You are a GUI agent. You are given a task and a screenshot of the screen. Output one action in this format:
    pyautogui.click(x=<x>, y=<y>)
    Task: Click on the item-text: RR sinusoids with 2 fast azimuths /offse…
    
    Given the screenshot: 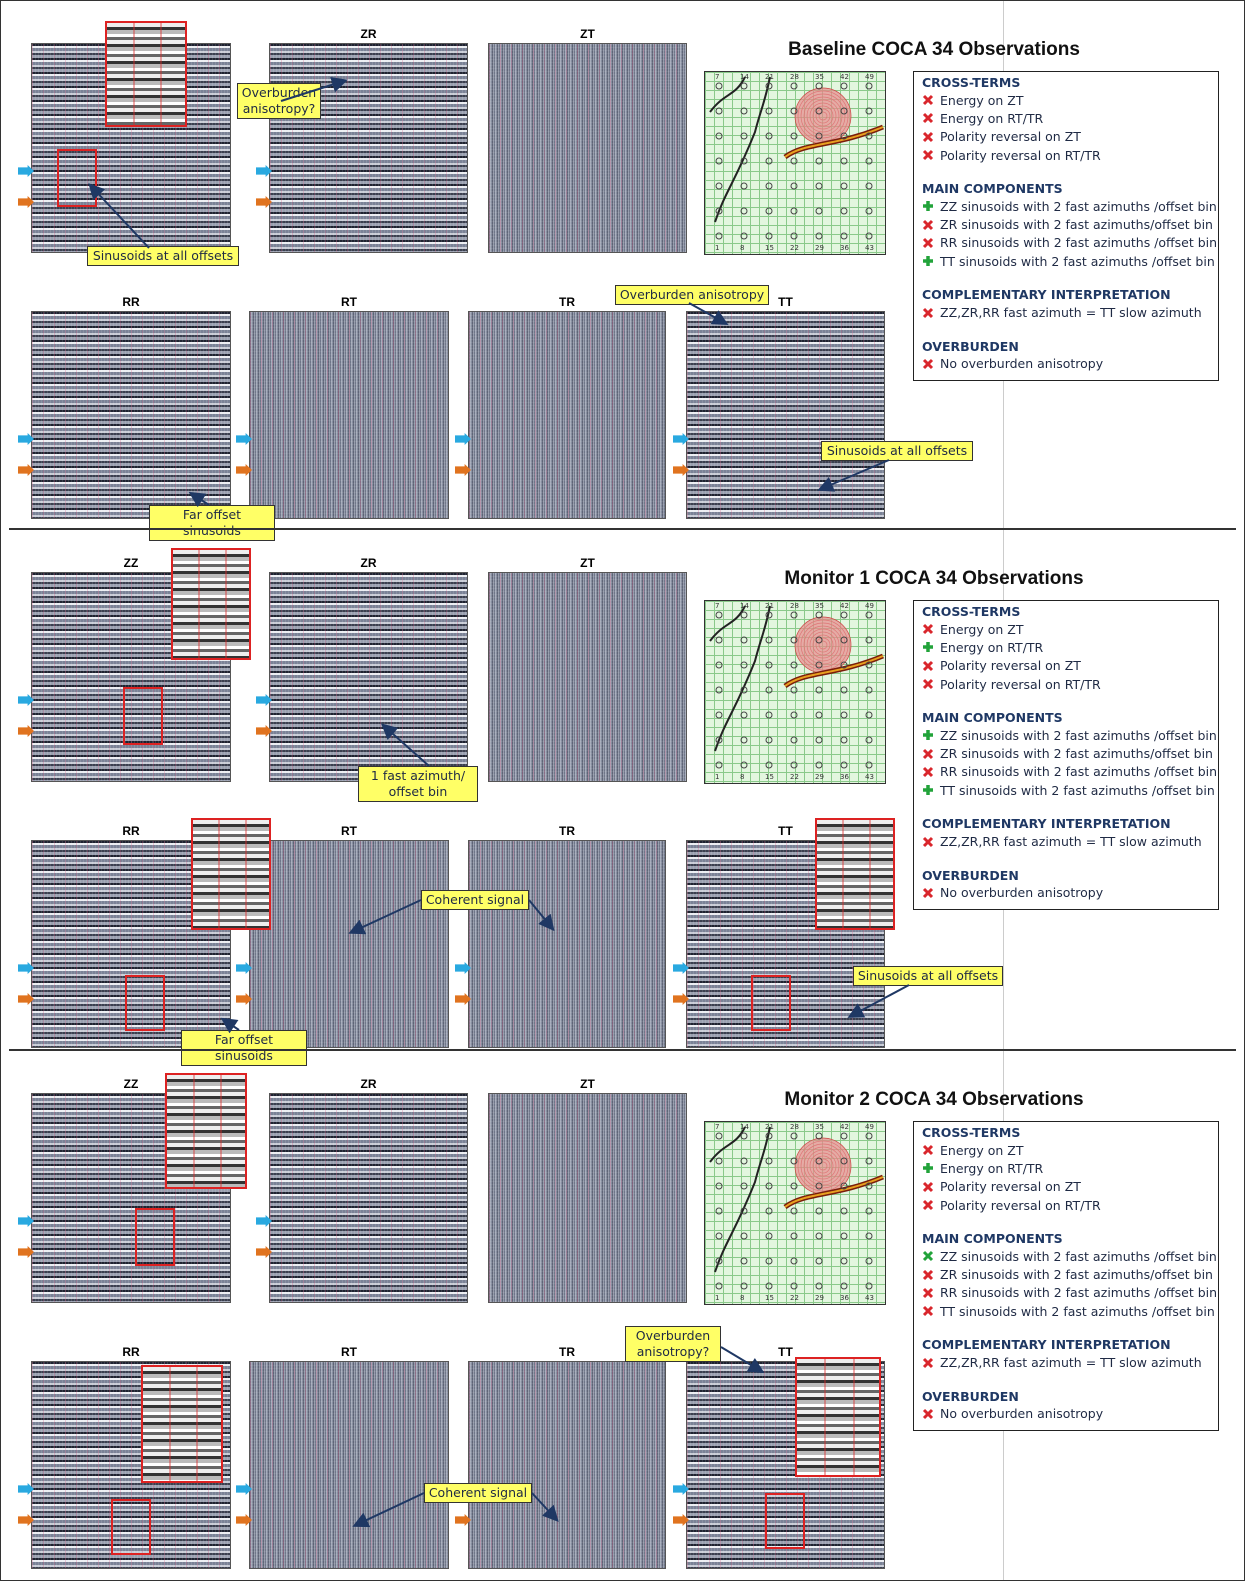 What is the action you would take?
    pyautogui.click(x=1079, y=243)
    